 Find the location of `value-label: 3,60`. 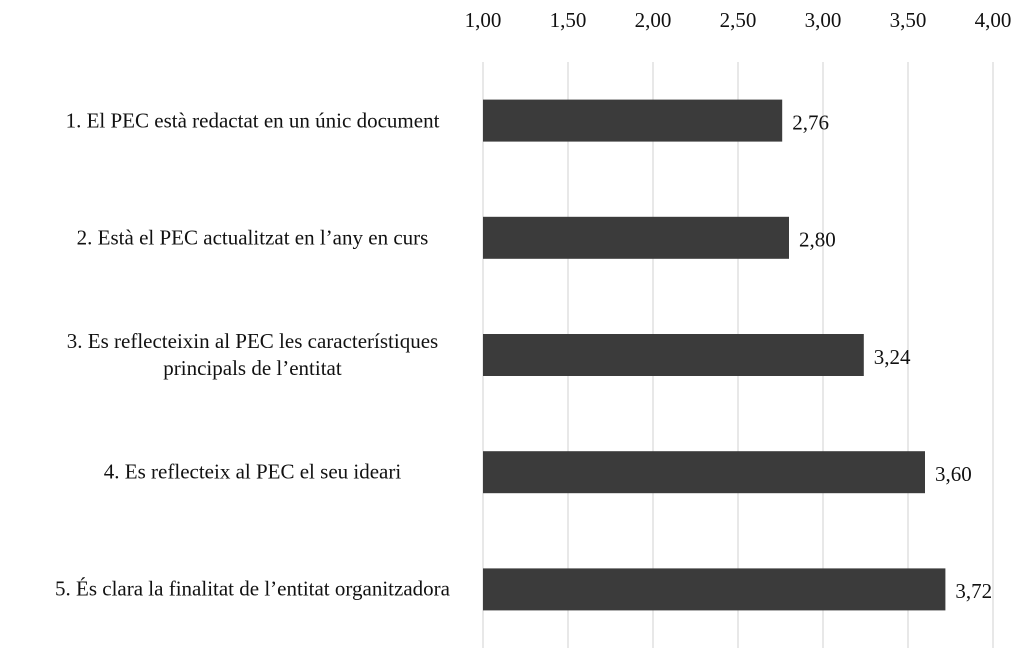

value-label: 3,60 is located at coordinates (953, 474).